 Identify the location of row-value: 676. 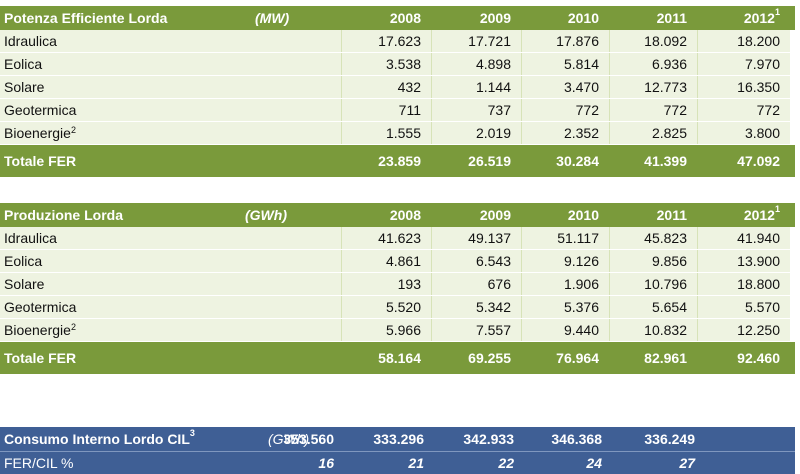
(476, 284).